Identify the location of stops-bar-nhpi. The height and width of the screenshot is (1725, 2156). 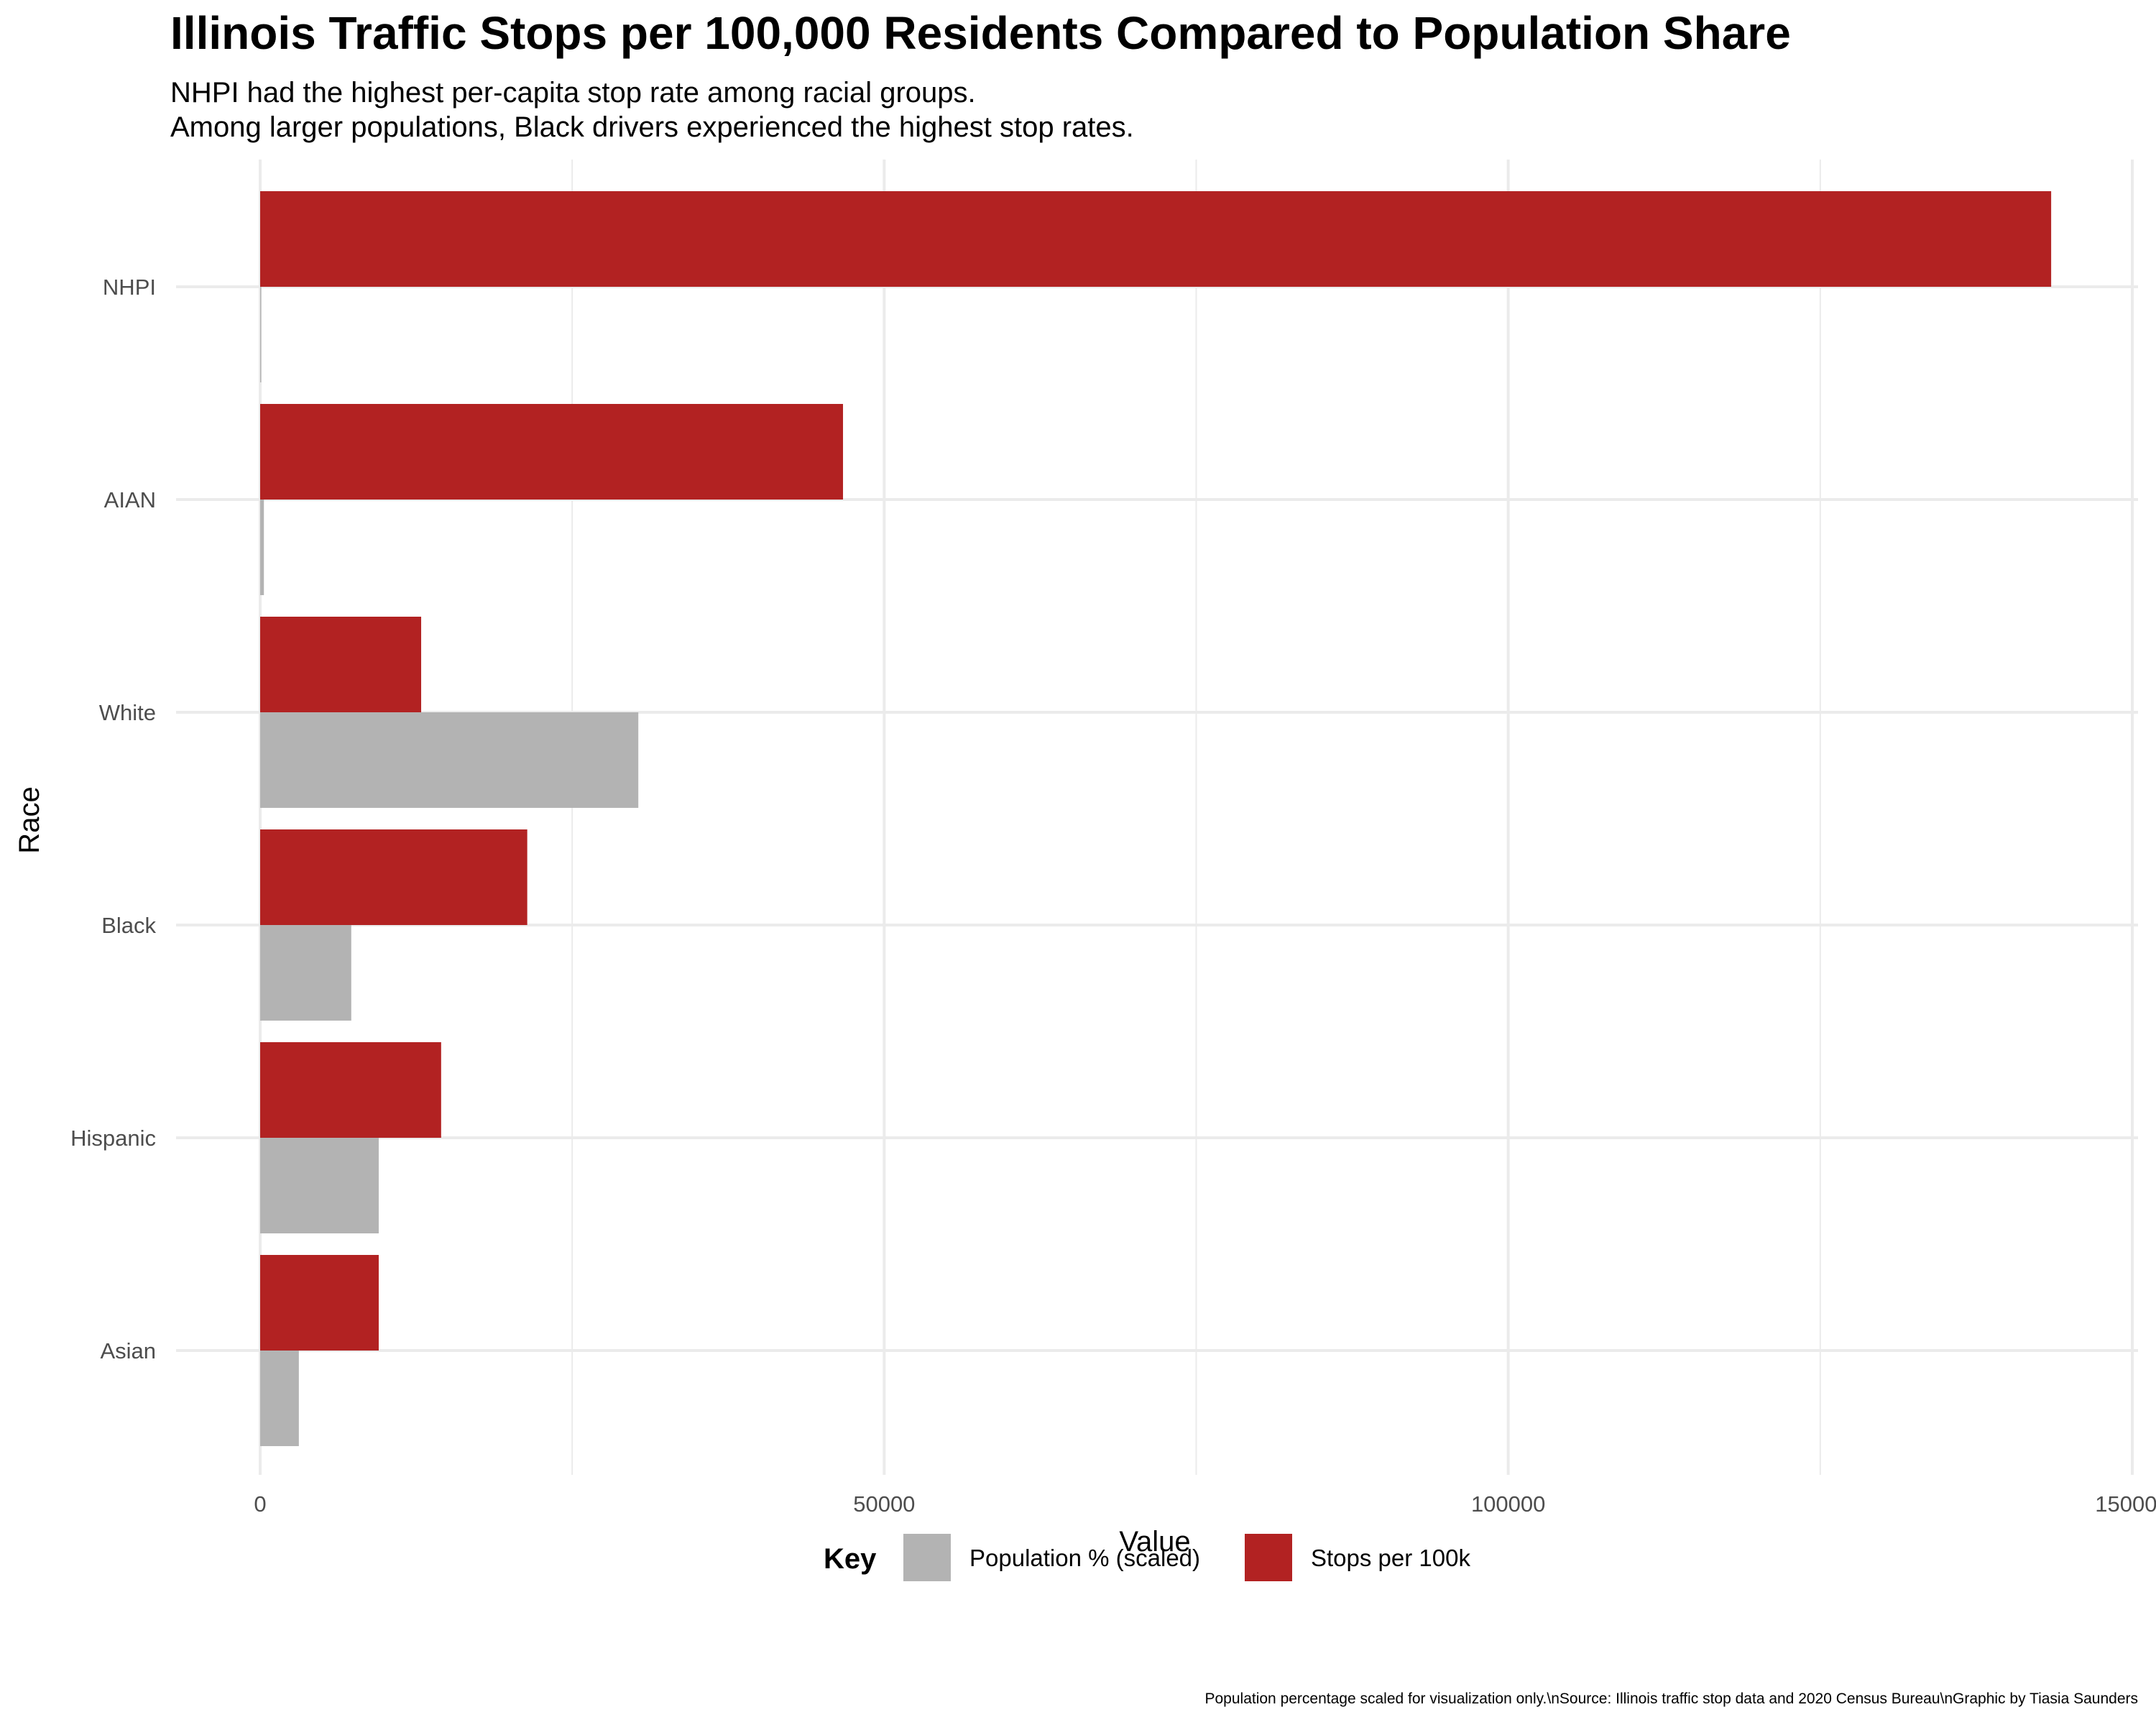
(1156, 239).